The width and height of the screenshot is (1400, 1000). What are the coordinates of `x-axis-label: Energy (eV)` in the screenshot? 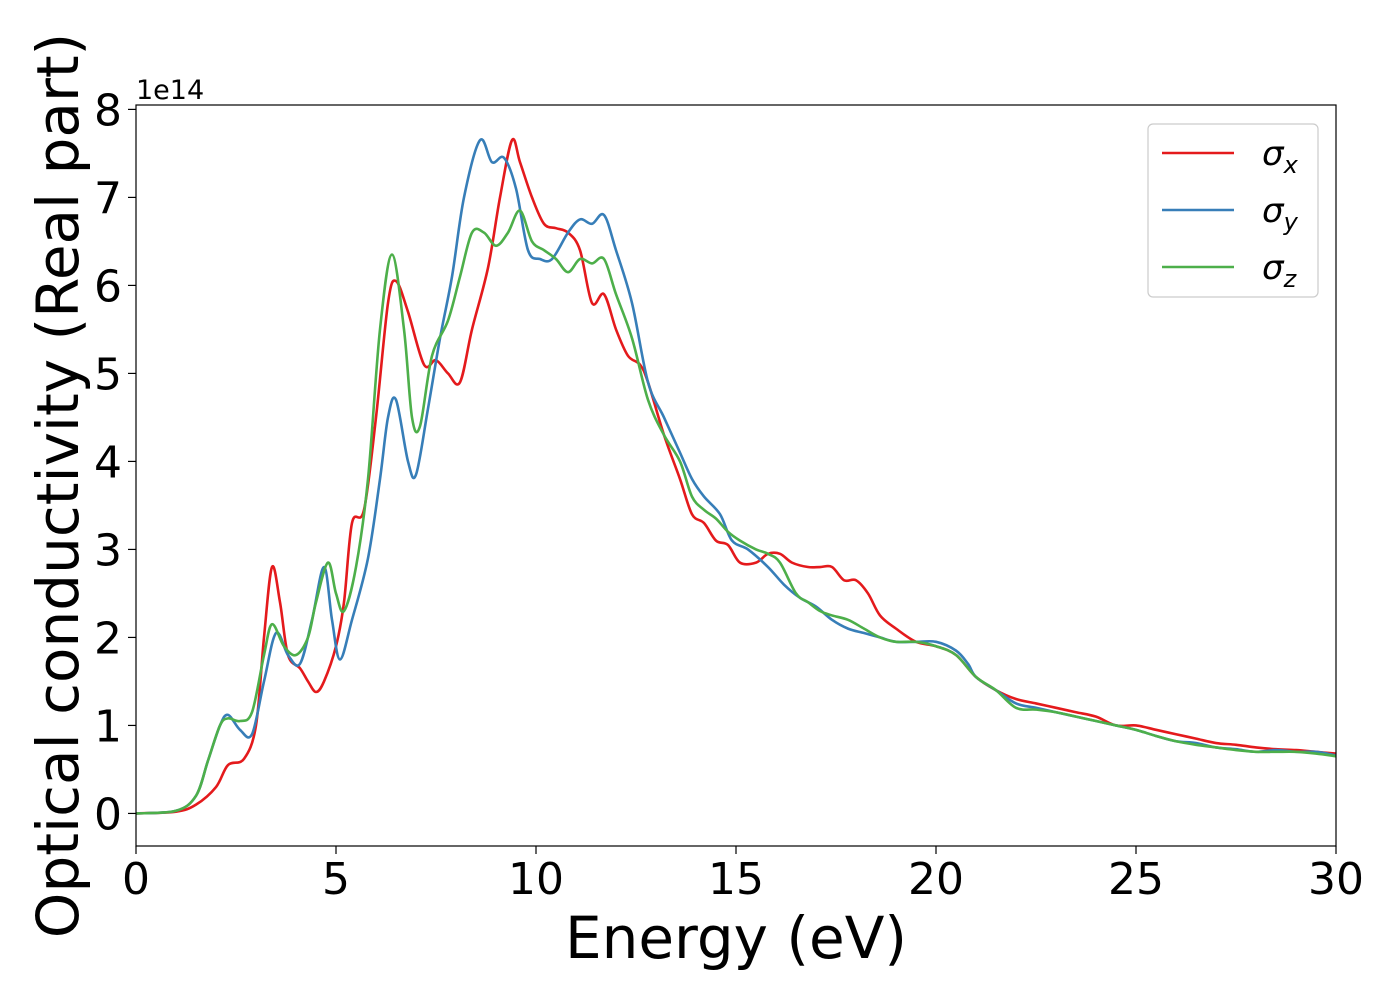 It's located at (736, 938).